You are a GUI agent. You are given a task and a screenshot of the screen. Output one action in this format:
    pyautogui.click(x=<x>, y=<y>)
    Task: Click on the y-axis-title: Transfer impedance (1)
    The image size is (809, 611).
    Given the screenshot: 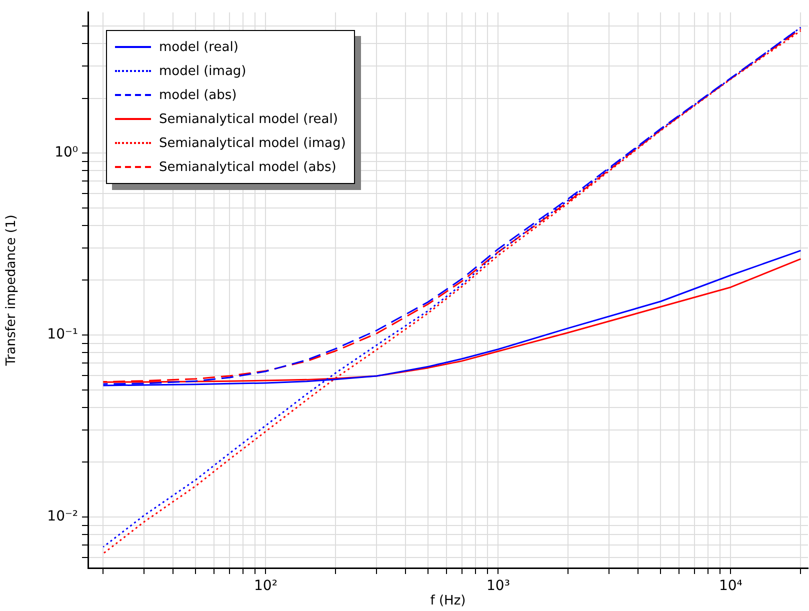 What is the action you would take?
    pyautogui.click(x=12, y=290)
    